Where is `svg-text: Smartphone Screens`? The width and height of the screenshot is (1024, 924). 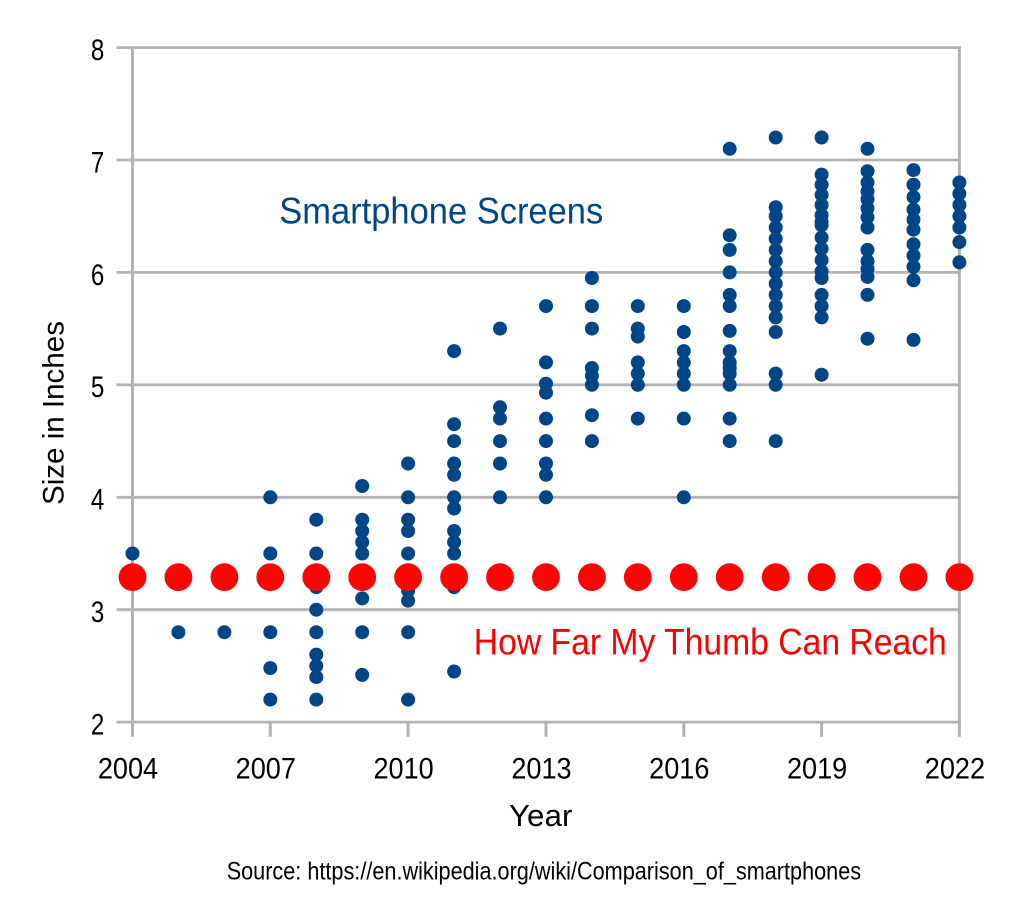
svg-text: Smartphone Screens is located at coordinates (441, 210).